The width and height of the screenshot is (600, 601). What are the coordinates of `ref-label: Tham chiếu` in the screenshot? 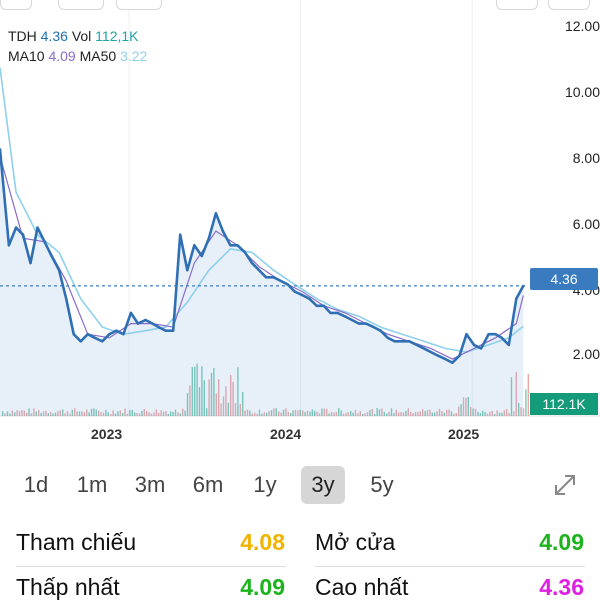 It's located at (76, 542).